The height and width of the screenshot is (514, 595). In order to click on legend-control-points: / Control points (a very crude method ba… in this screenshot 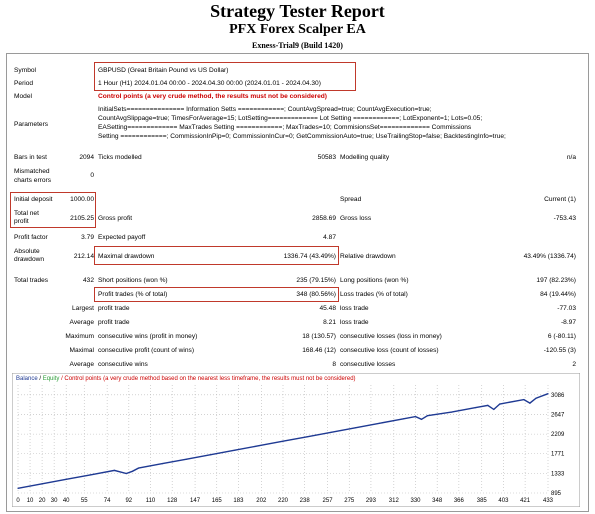, I will do `click(208, 379)`.